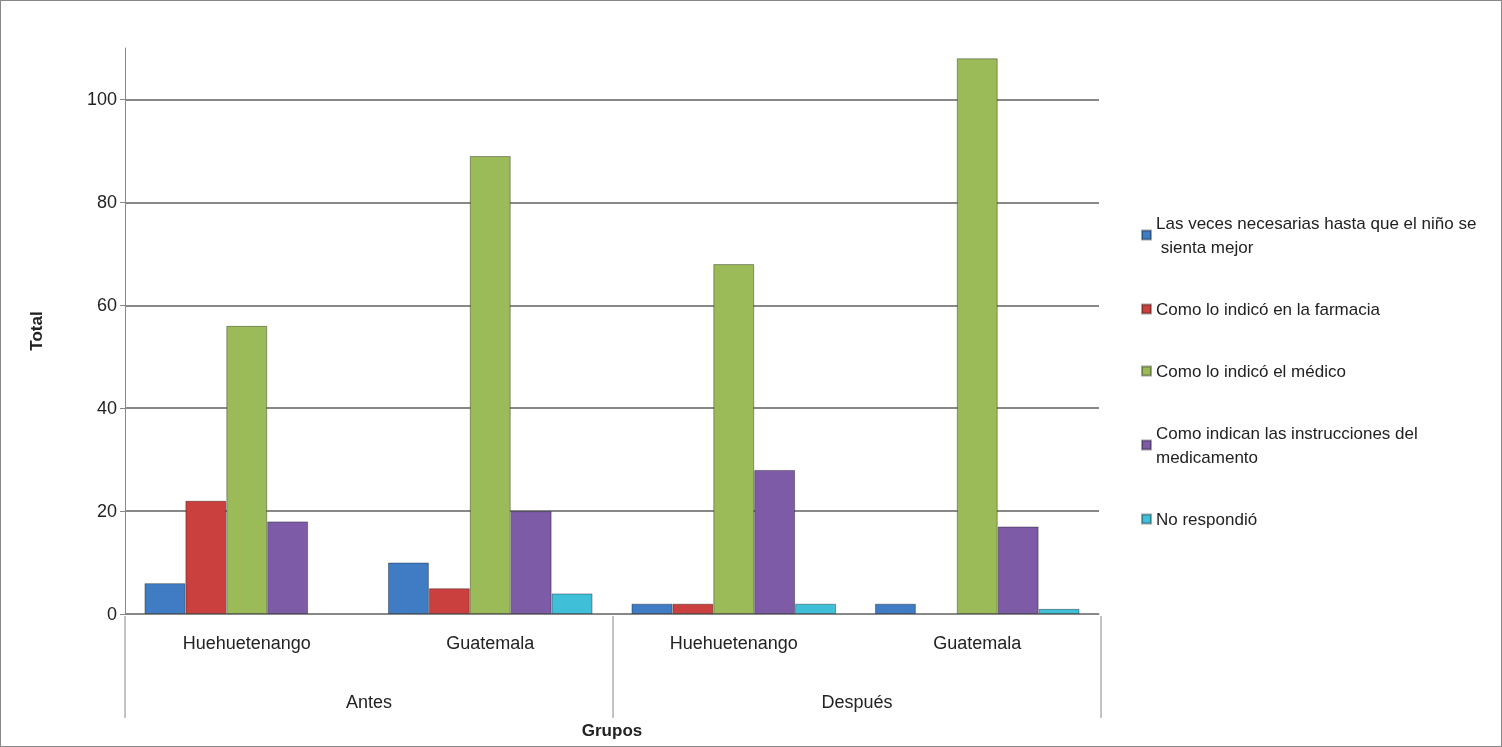 The width and height of the screenshot is (1502, 747). What do you see at coordinates (101, 99) in the screenshot?
I see `y-tick-label: 100` at bounding box center [101, 99].